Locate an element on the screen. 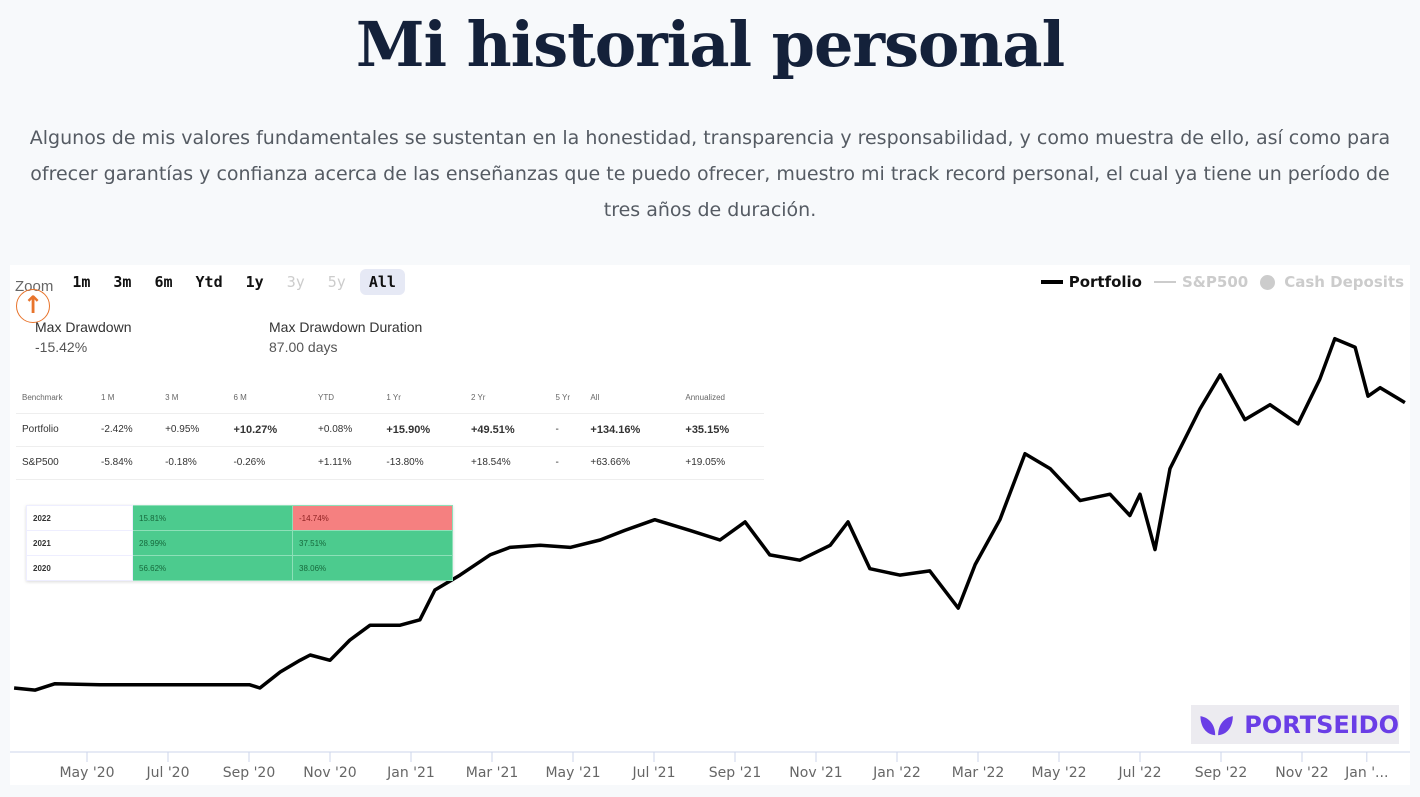 This screenshot has width=1420, height=797. year-cell: 2020 is located at coordinates (79, 568).